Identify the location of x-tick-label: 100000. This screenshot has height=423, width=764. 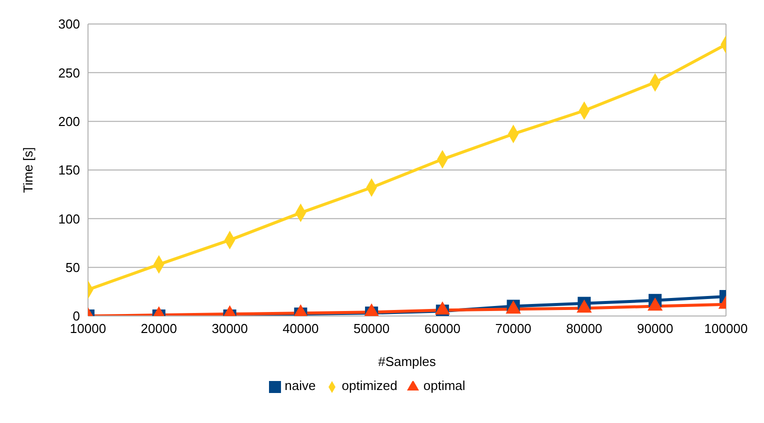
(726, 328).